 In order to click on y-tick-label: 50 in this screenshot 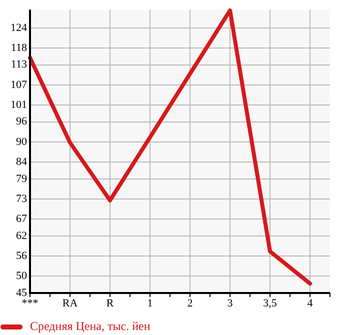, I will do `click(22, 276)`.